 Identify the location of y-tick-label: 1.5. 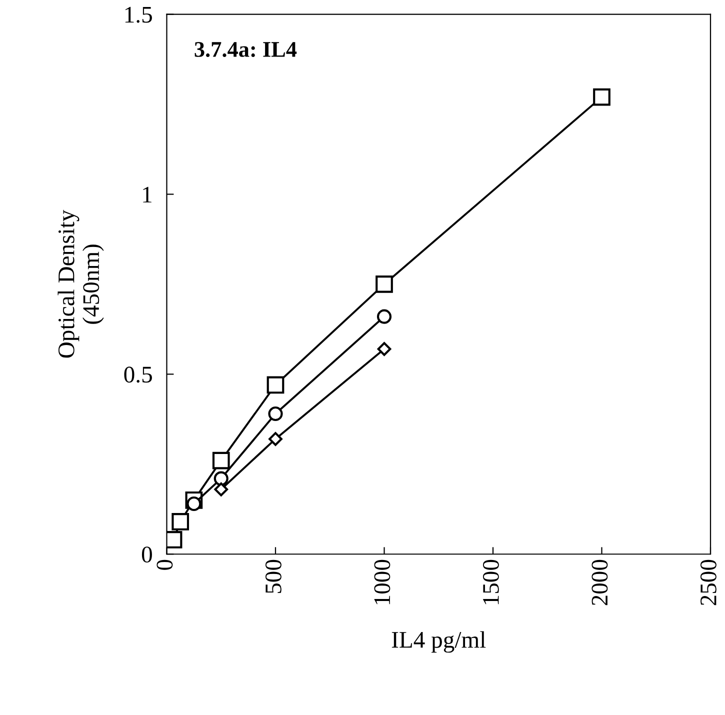
(138, 14).